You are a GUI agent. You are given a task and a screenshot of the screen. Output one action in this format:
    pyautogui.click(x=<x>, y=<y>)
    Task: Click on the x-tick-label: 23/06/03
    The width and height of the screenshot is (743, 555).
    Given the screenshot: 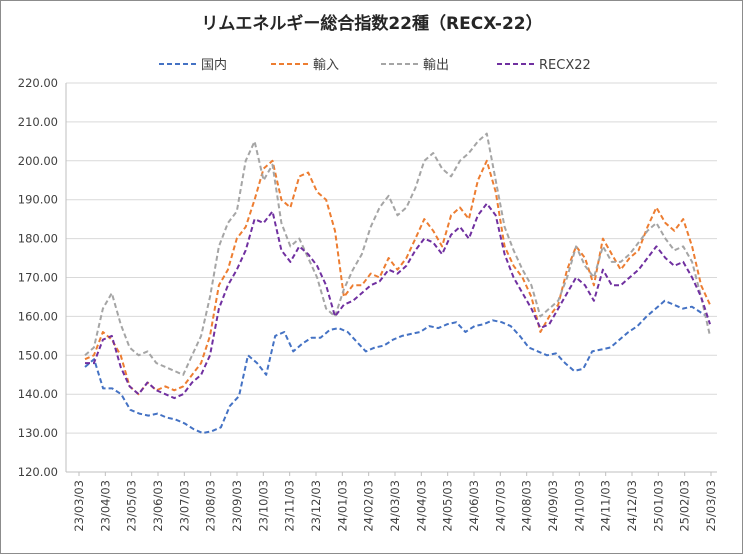 What is the action you would take?
    pyautogui.click(x=158, y=506)
    